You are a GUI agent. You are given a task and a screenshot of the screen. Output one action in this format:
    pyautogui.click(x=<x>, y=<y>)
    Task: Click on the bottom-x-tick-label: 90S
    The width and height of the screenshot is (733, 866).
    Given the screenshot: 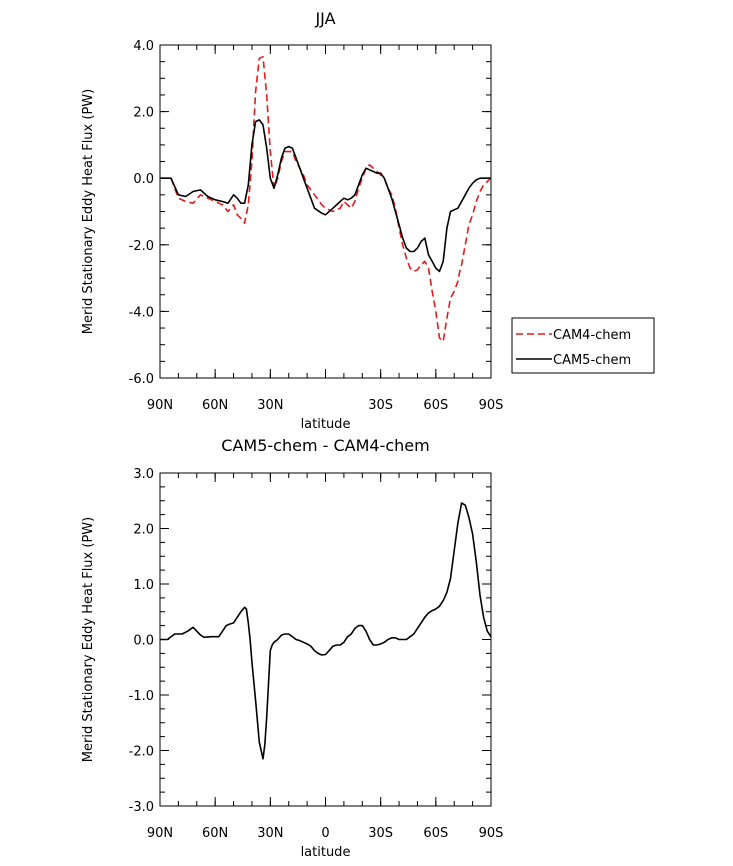 What is the action you would take?
    pyautogui.click(x=491, y=833)
    